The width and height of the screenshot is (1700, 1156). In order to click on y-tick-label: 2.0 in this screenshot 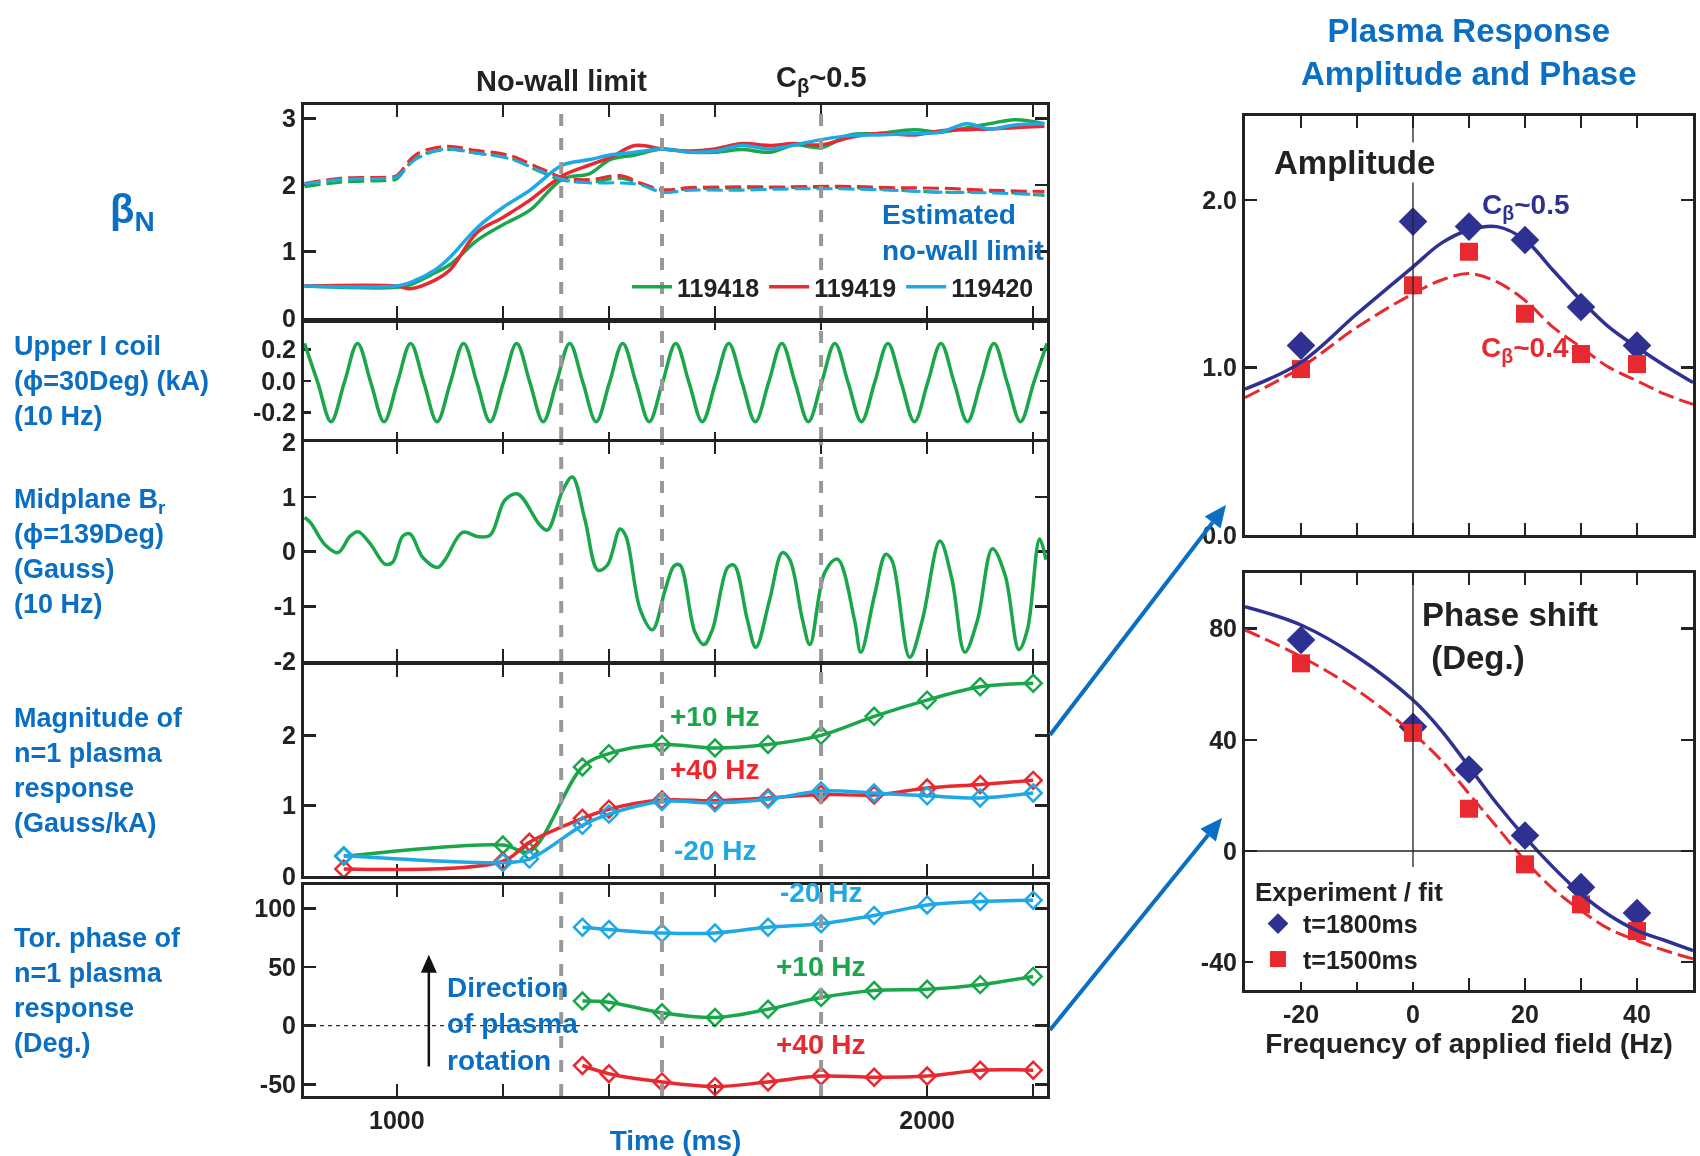, I will do `click(1219, 199)`.